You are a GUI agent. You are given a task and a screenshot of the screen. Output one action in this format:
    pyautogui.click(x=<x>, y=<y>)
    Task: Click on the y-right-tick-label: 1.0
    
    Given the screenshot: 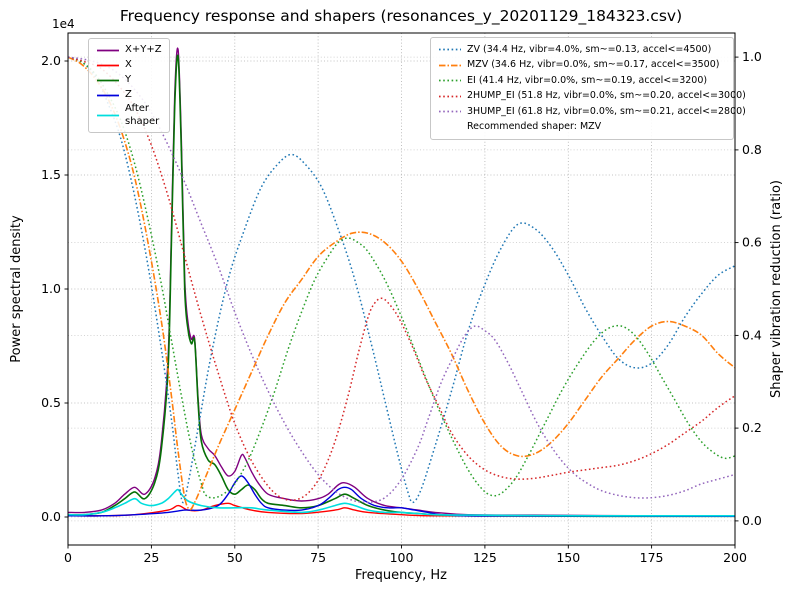 What is the action you would take?
    pyautogui.click(x=752, y=56)
    